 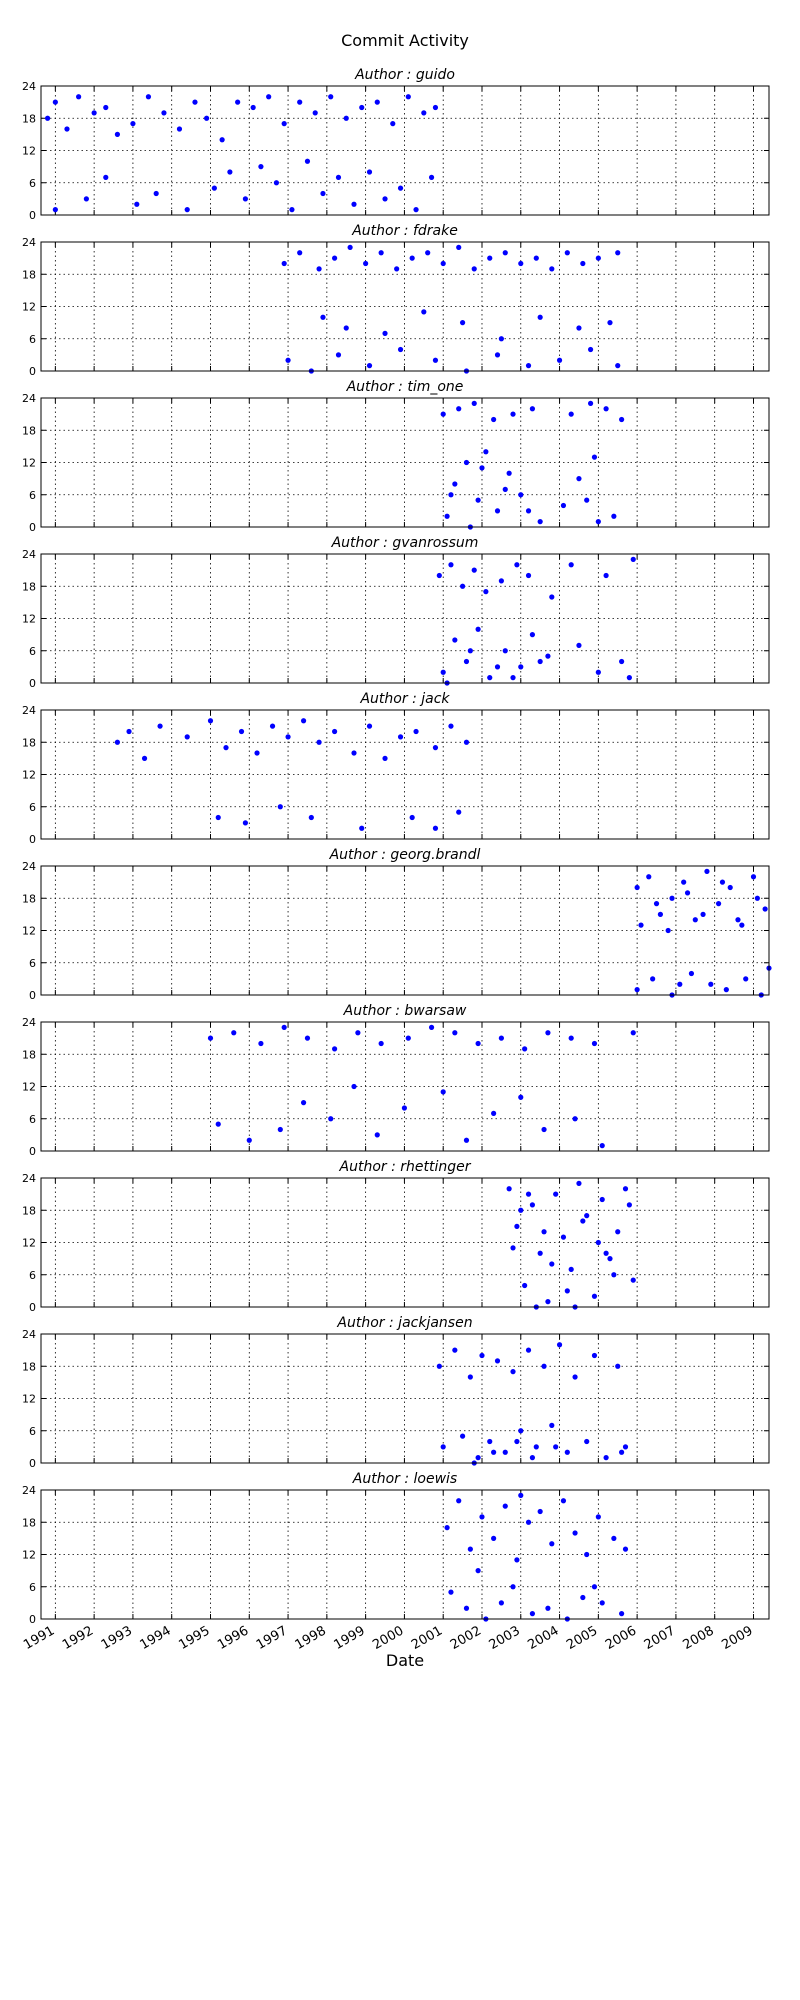 What do you see at coordinates (78, 1638) in the screenshot?
I see `x-tick-label: 1992` at bounding box center [78, 1638].